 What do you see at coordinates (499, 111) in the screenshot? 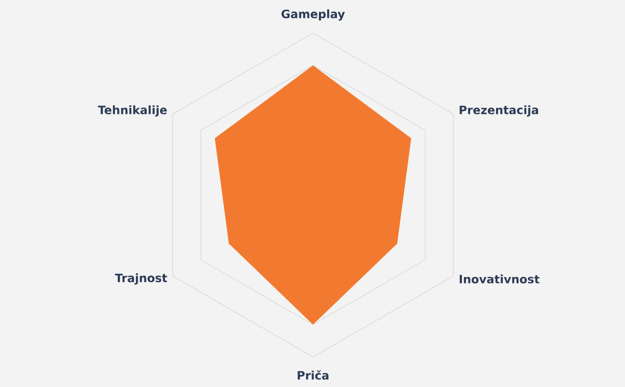
I see `spoke-label: Prezentacija` at bounding box center [499, 111].